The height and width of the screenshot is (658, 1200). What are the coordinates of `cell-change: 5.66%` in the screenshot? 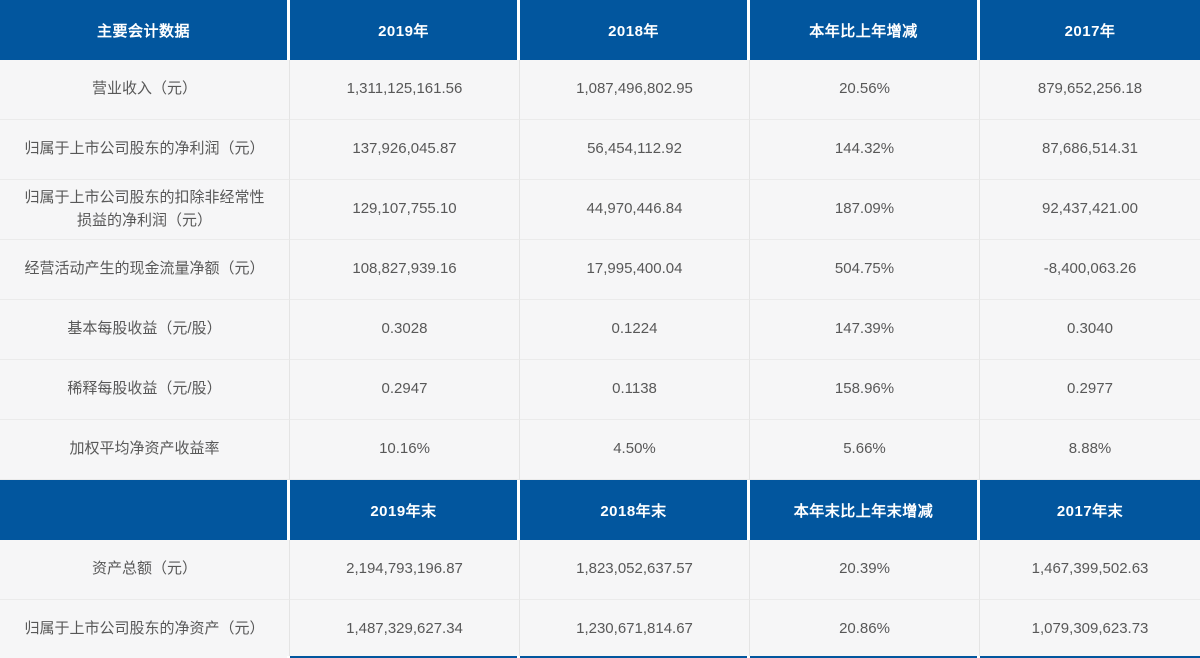 It's located at (865, 450).